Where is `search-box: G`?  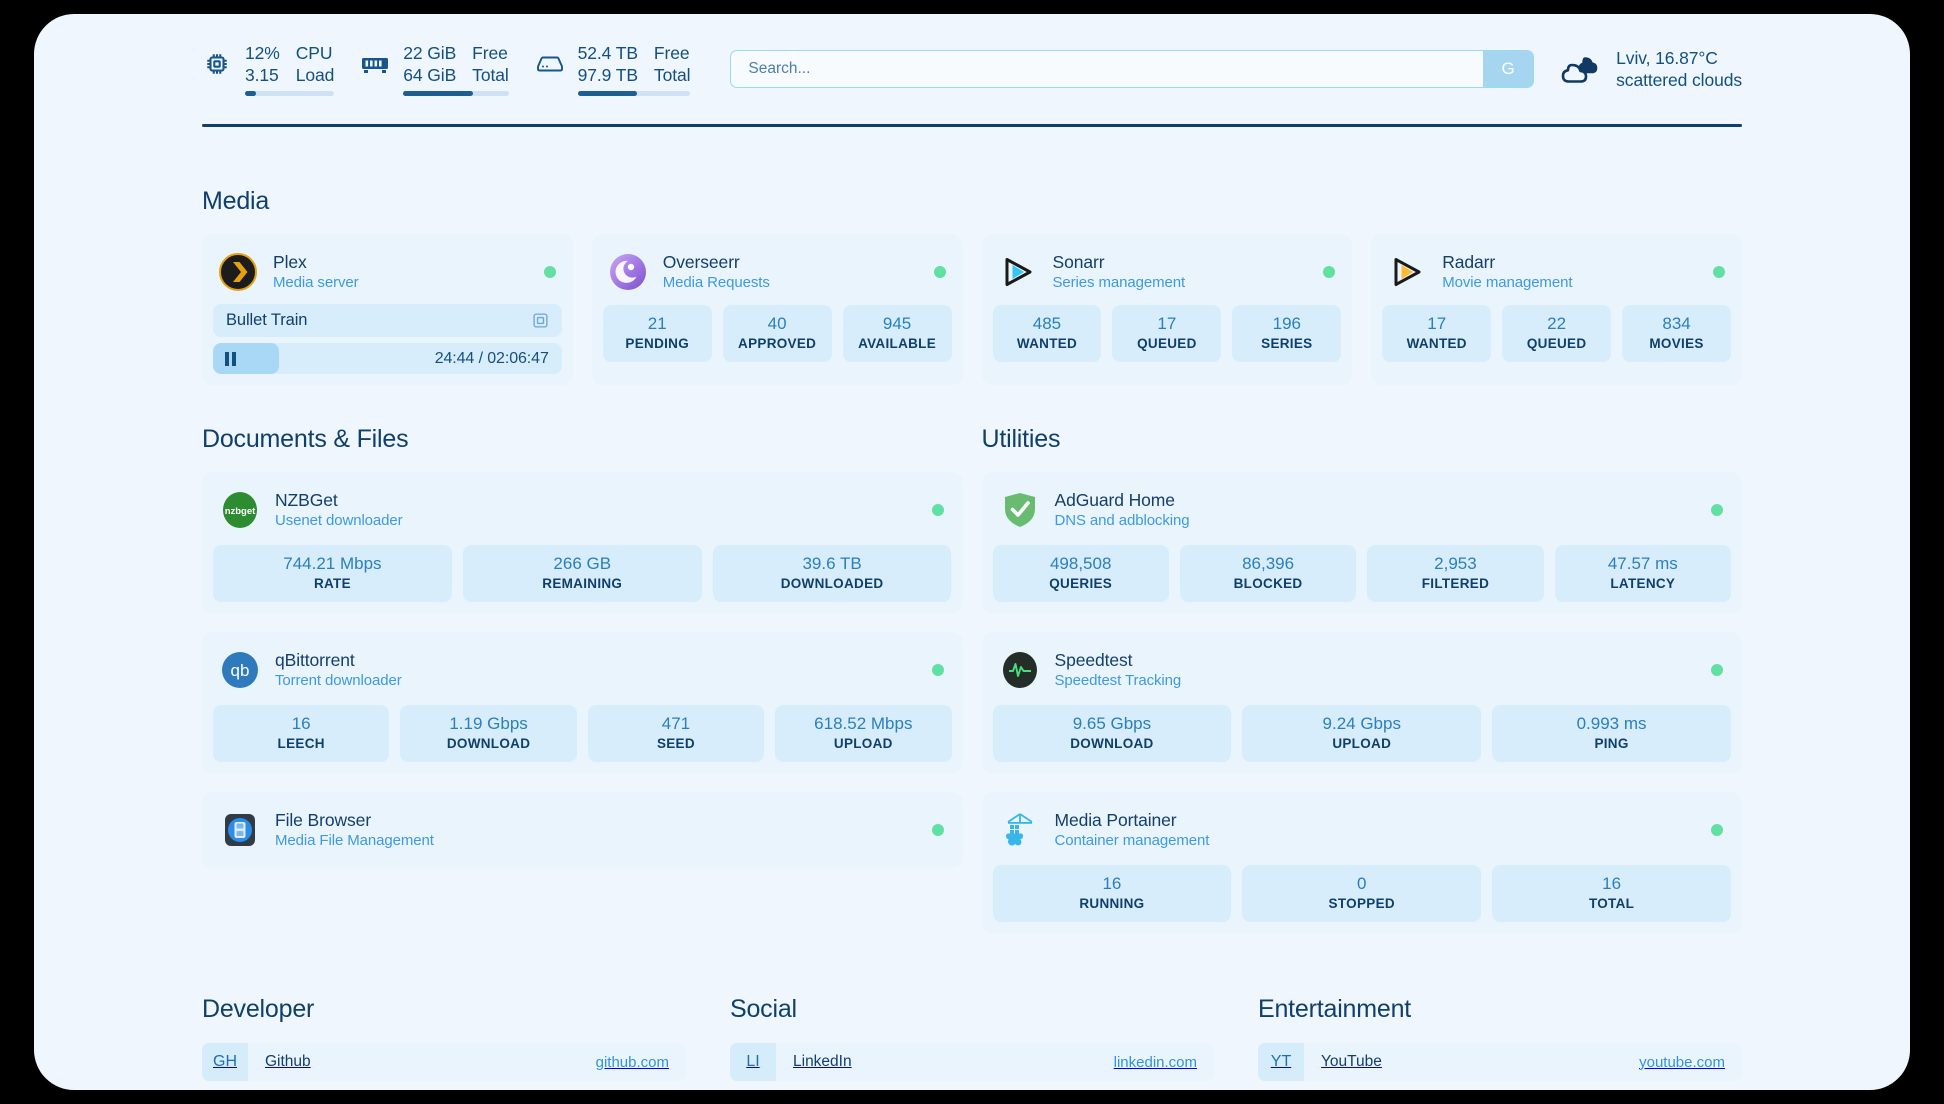
search-box: G is located at coordinates (1132, 69).